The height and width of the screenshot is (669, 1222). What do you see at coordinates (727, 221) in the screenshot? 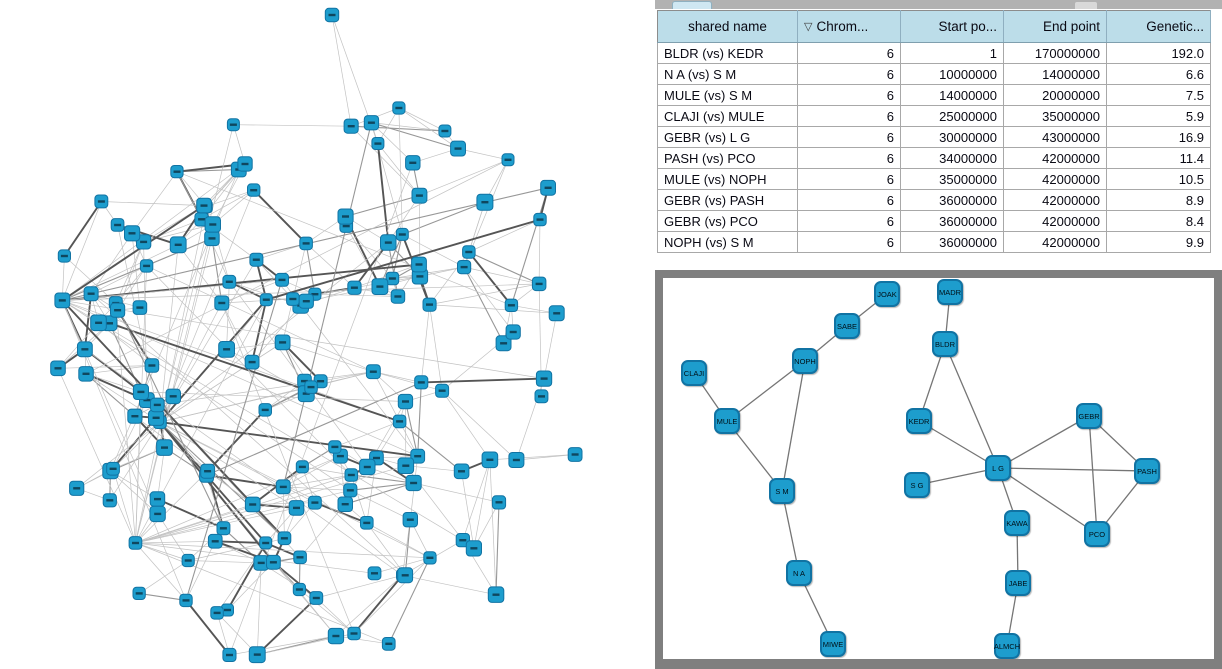
I see `cell-shared-name: GEBR (vs) PCO` at bounding box center [727, 221].